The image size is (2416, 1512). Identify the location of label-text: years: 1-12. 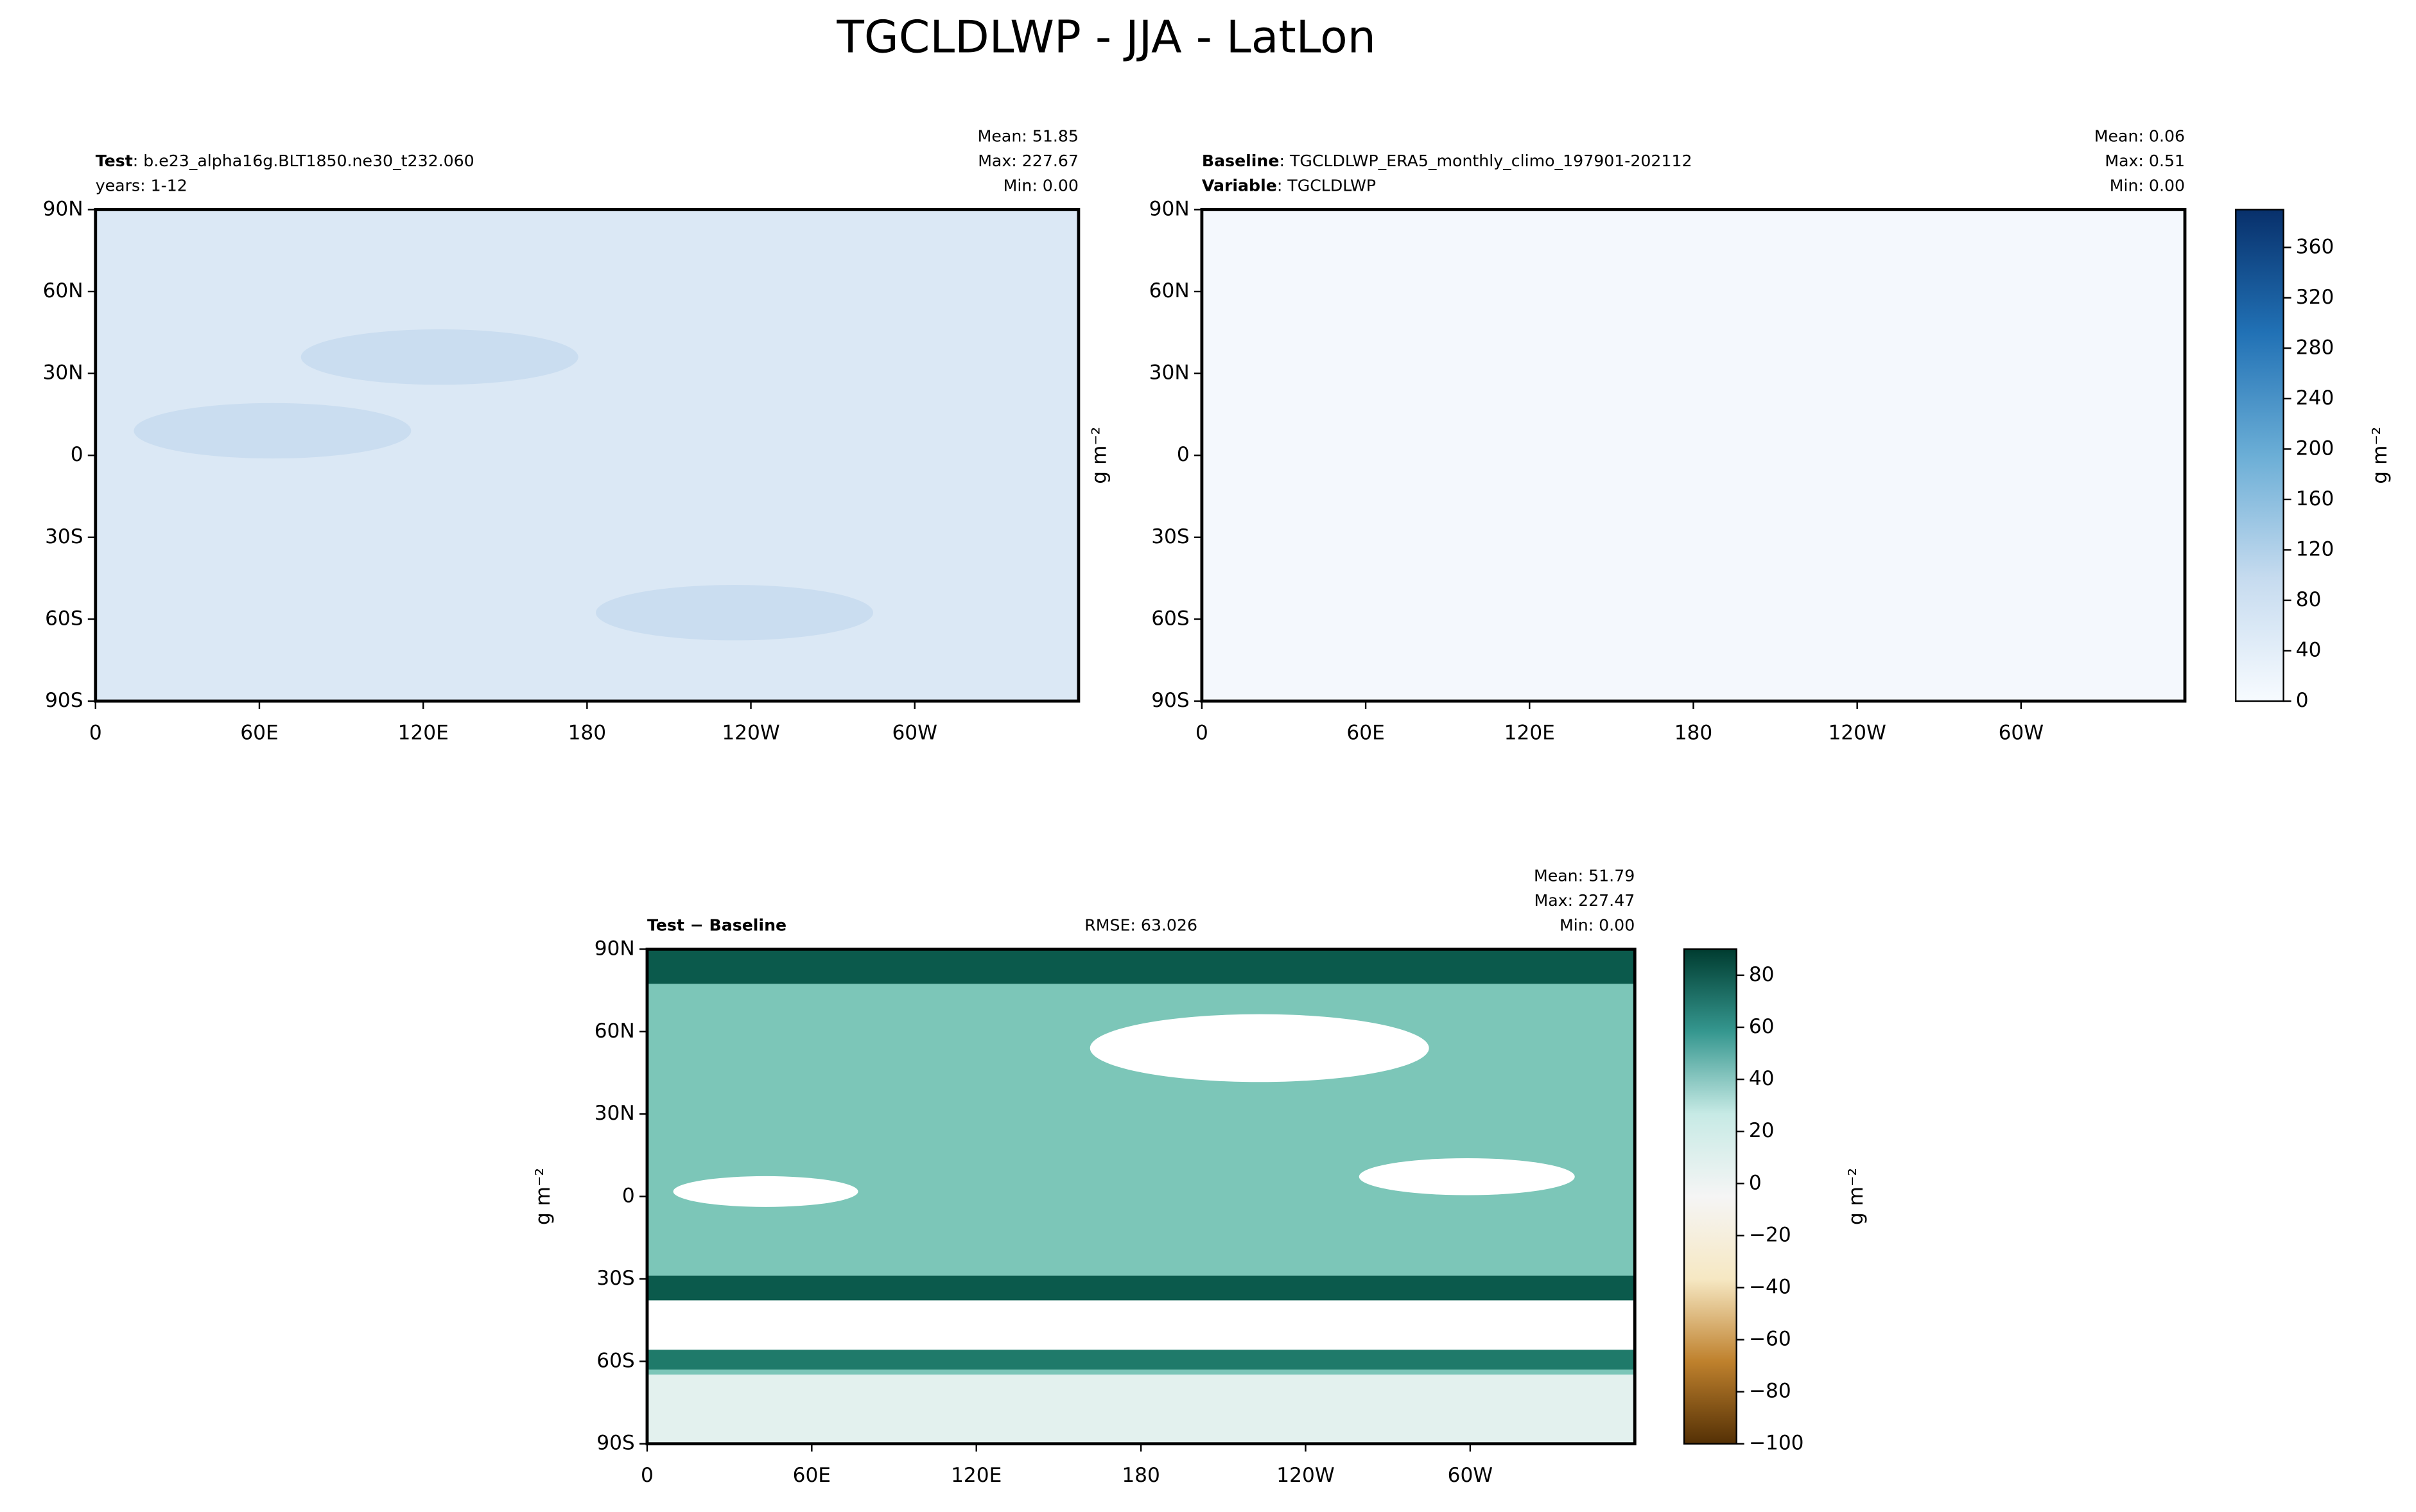
(141, 185).